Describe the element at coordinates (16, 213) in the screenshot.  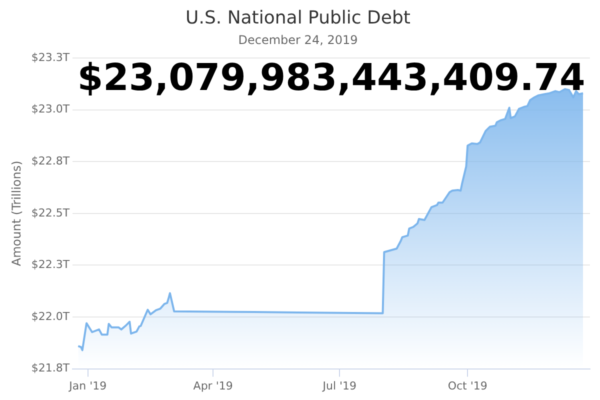
I see `y-axis-title: Amount (Trillions)` at that location.